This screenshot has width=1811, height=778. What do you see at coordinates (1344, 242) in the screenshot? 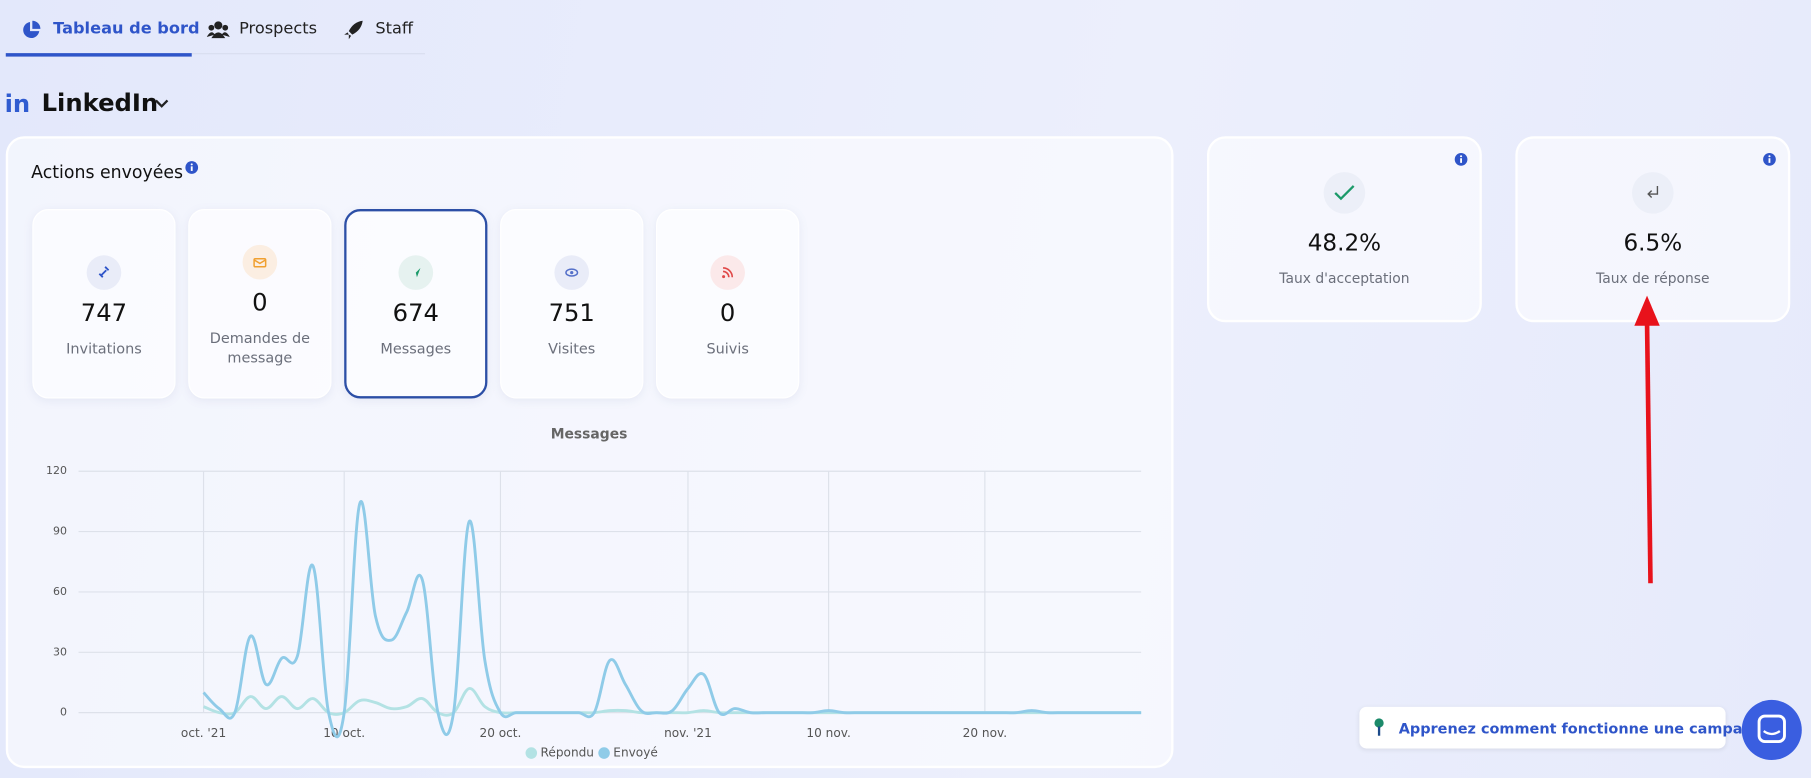
I see `rate-value: 48.2%` at bounding box center [1344, 242].